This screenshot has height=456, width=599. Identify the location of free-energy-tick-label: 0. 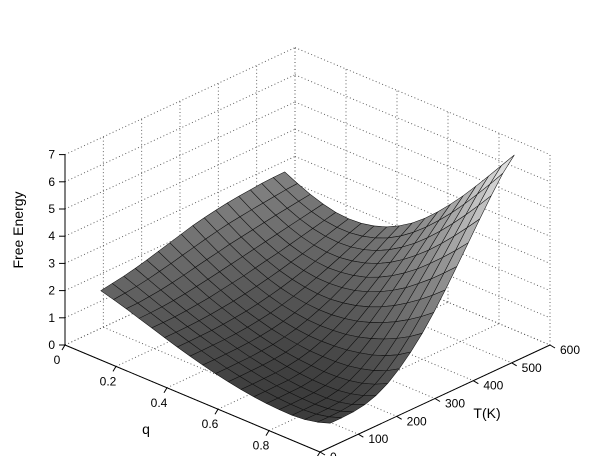
(51, 345).